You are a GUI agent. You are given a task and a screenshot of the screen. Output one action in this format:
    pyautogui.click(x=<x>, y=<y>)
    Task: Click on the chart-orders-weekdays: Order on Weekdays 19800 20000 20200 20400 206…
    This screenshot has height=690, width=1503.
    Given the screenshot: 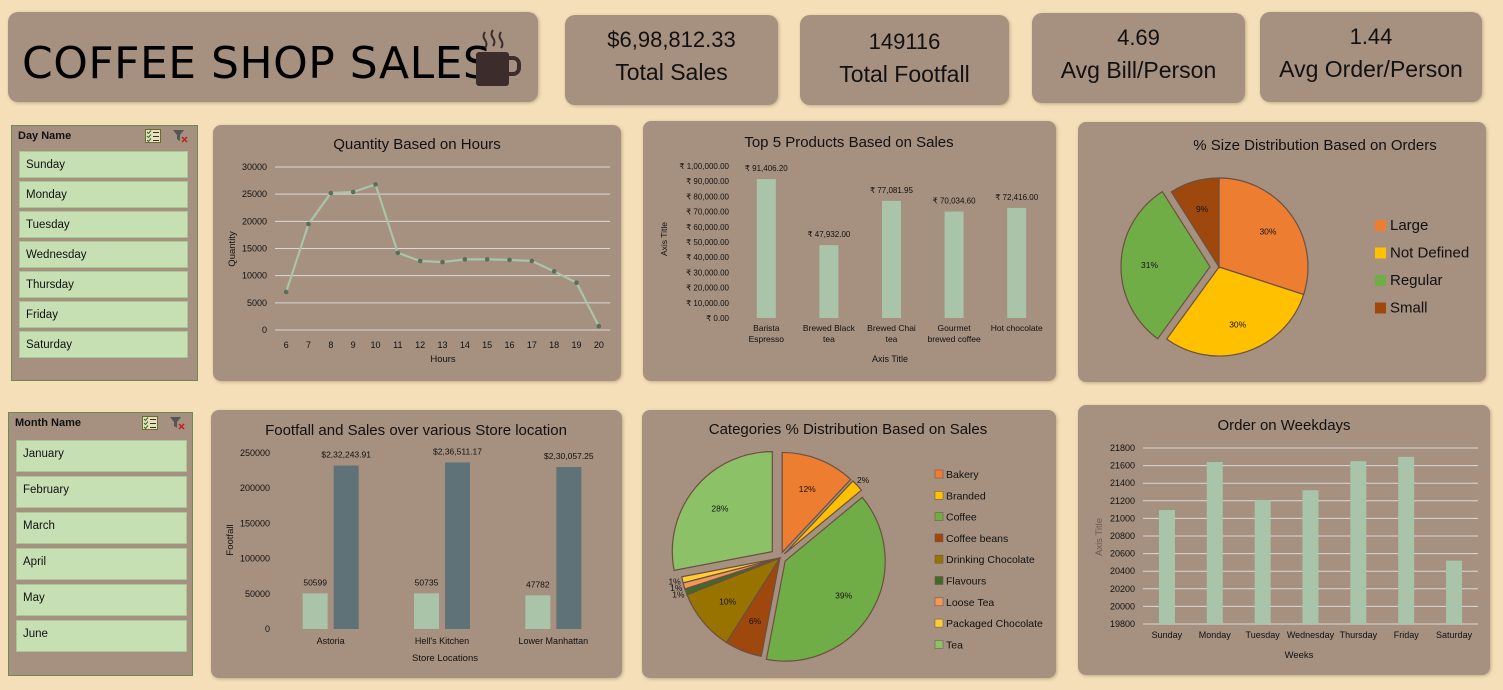 What is the action you would take?
    pyautogui.click(x=1284, y=540)
    